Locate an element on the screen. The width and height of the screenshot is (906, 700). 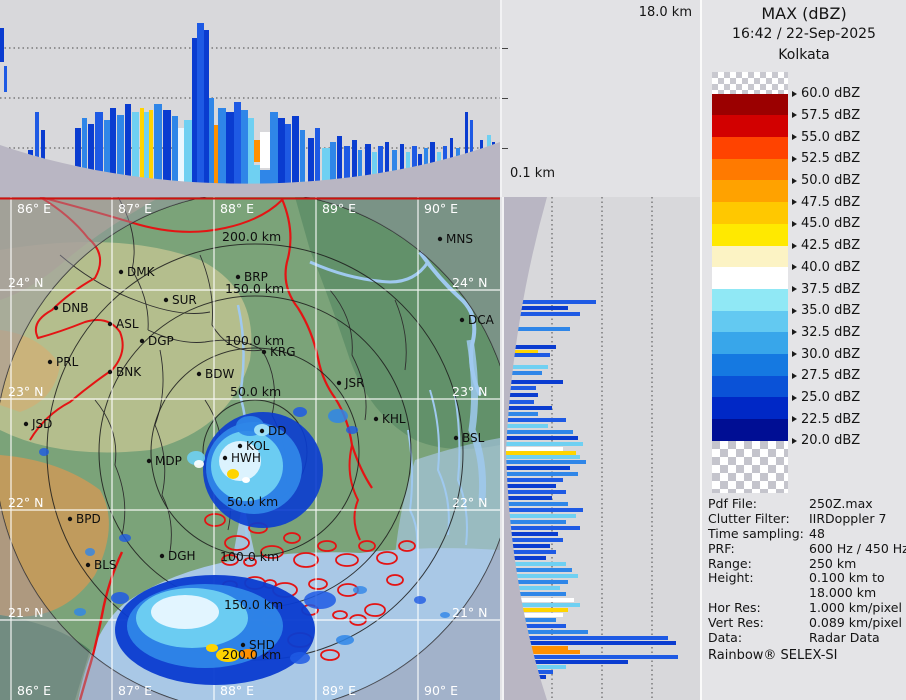
legend-station-name: Kolkata is located at coordinates (804, 55).